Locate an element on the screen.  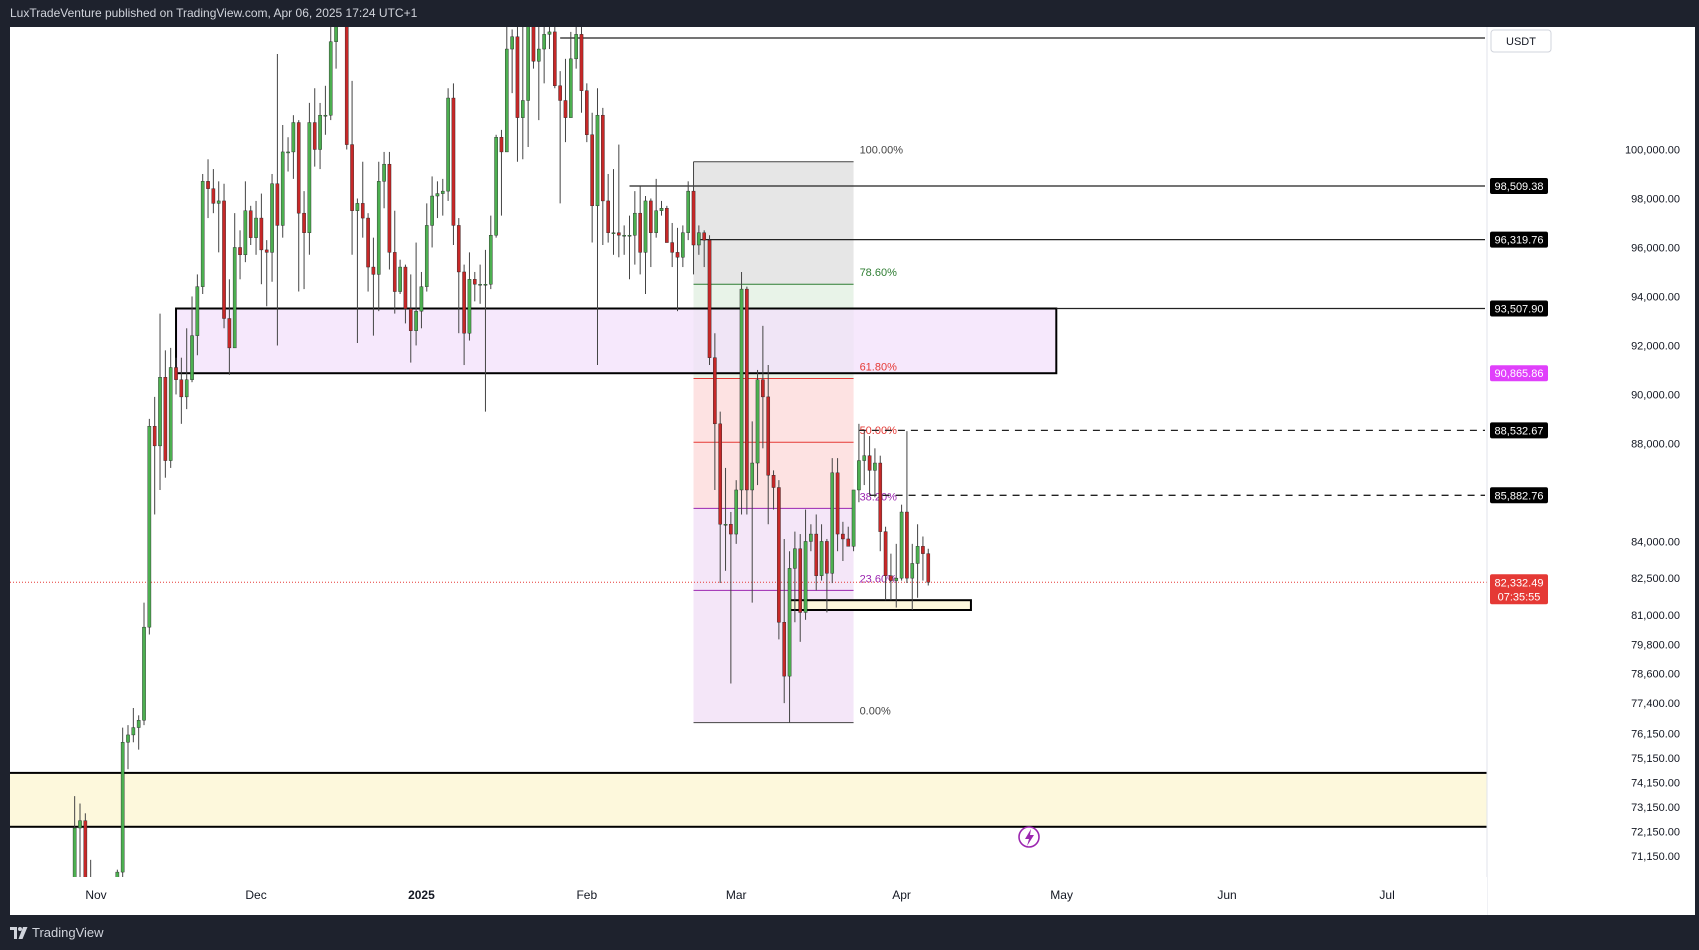
current-price-tag: 82,332.49 07:35:55 is located at coordinates (1519, 589).